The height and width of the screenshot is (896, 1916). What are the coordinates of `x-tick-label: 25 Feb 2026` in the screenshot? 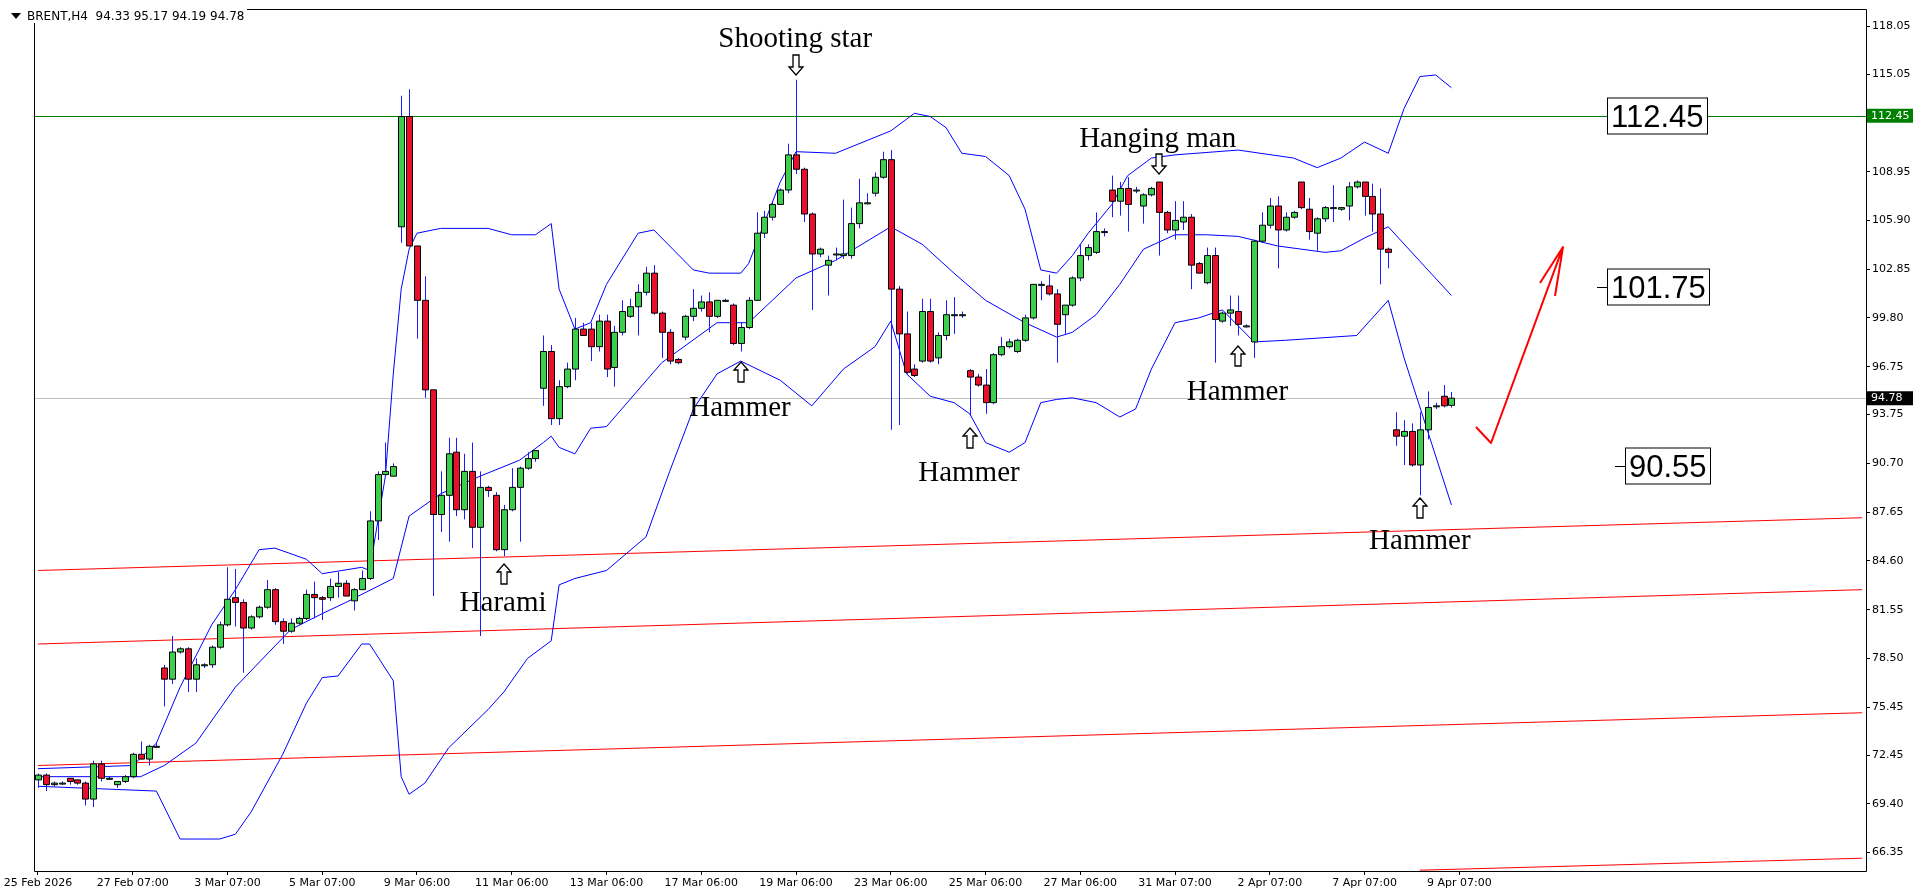 It's located at (38, 883).